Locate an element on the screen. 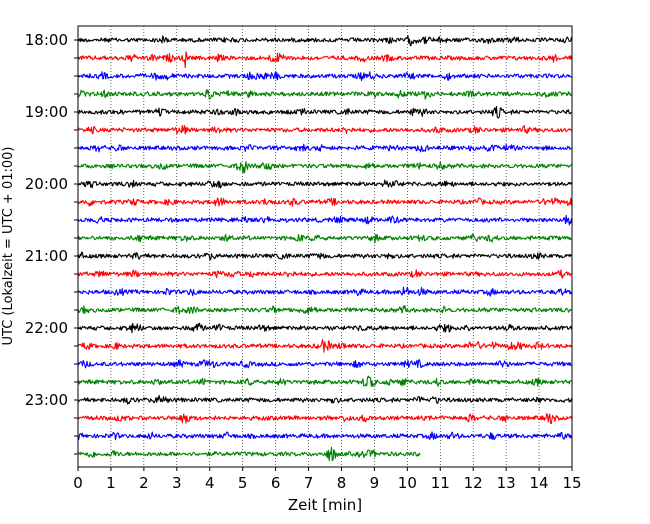 This screenshot has height=524, width=650. x-tick-label: 9 is located at coordinates (375, 483).